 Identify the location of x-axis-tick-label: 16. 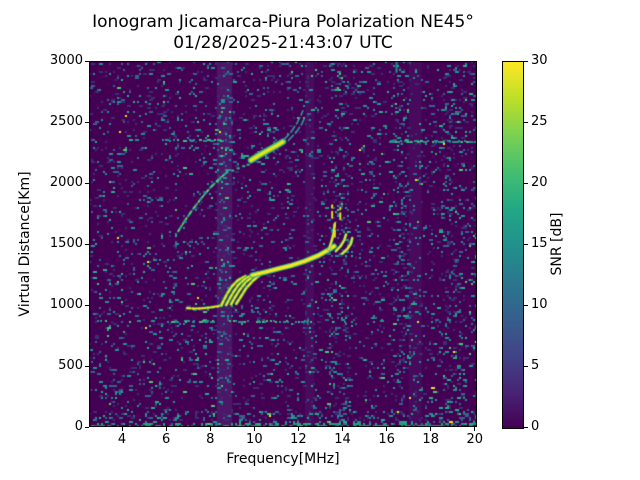
(386, 439).